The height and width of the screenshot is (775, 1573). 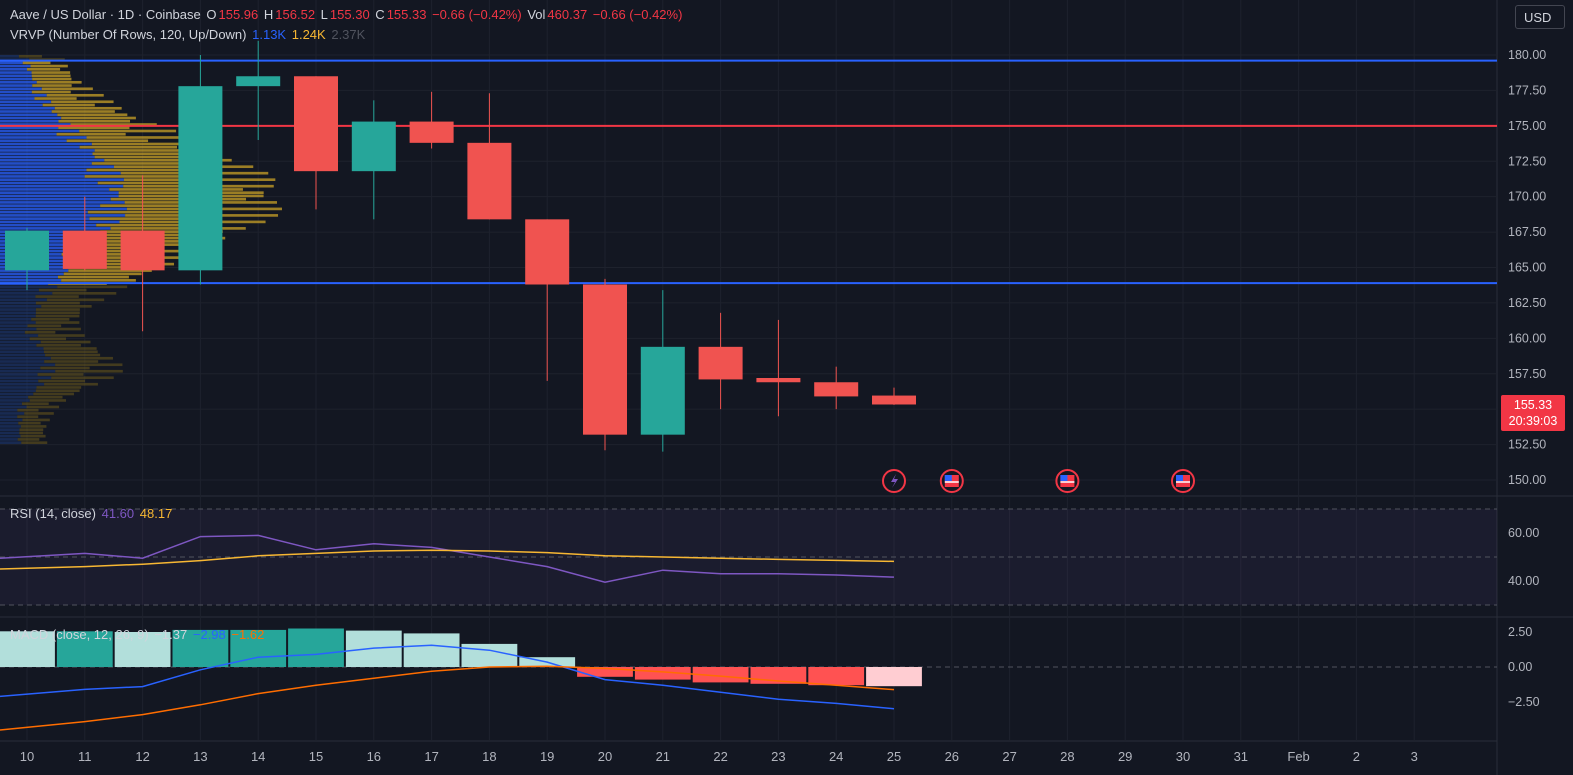 I want to click on macd-title: MACD (close, 12, 26, 9), so click(x=79, y=634).